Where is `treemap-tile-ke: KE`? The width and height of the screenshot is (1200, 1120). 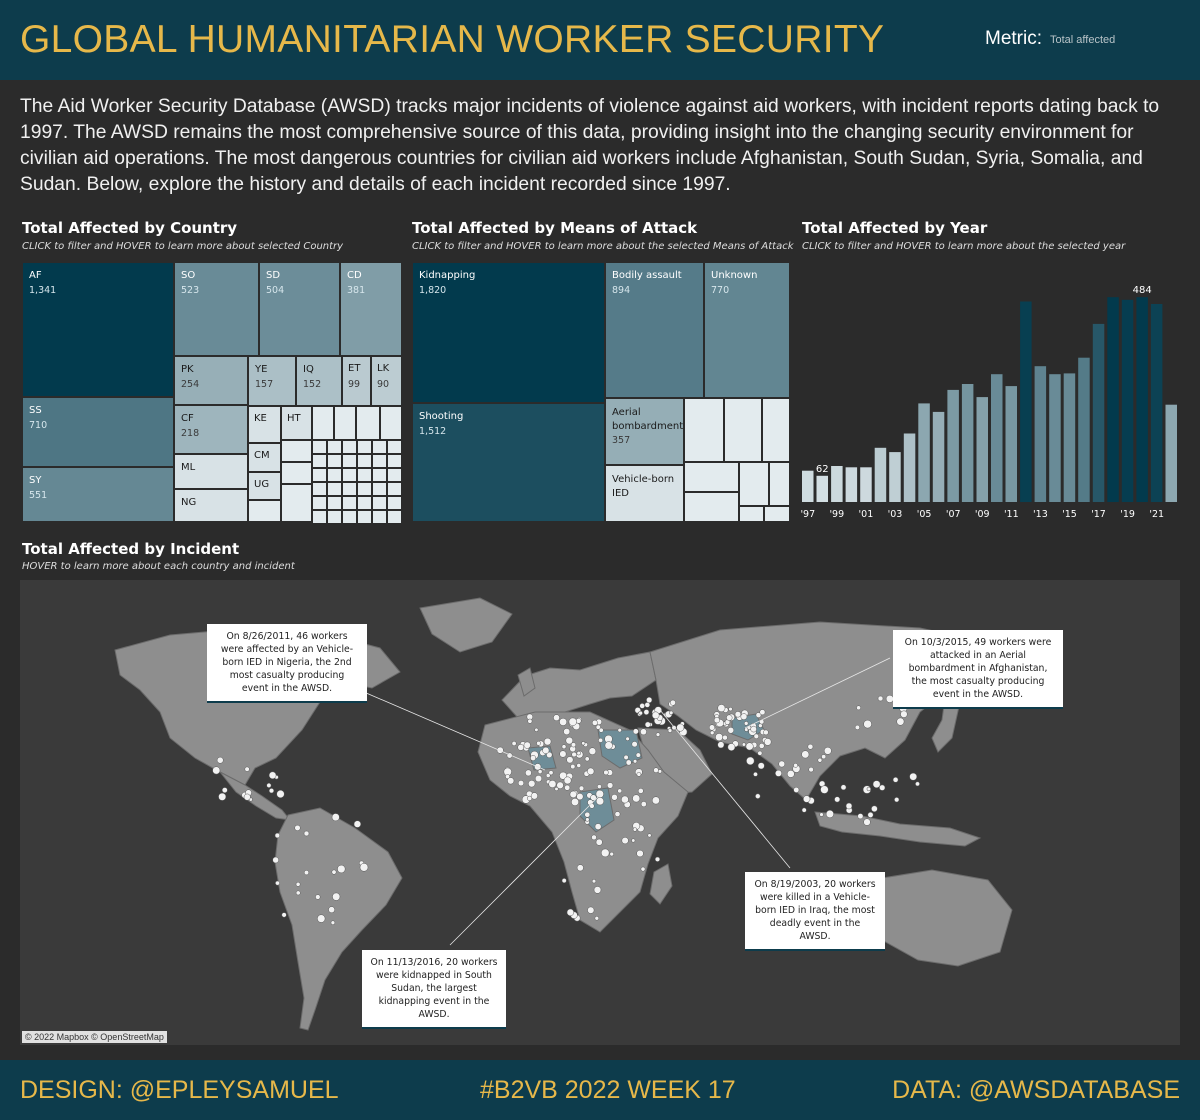 treemap-tile-ke: KE is located at coordinates (264, 424).